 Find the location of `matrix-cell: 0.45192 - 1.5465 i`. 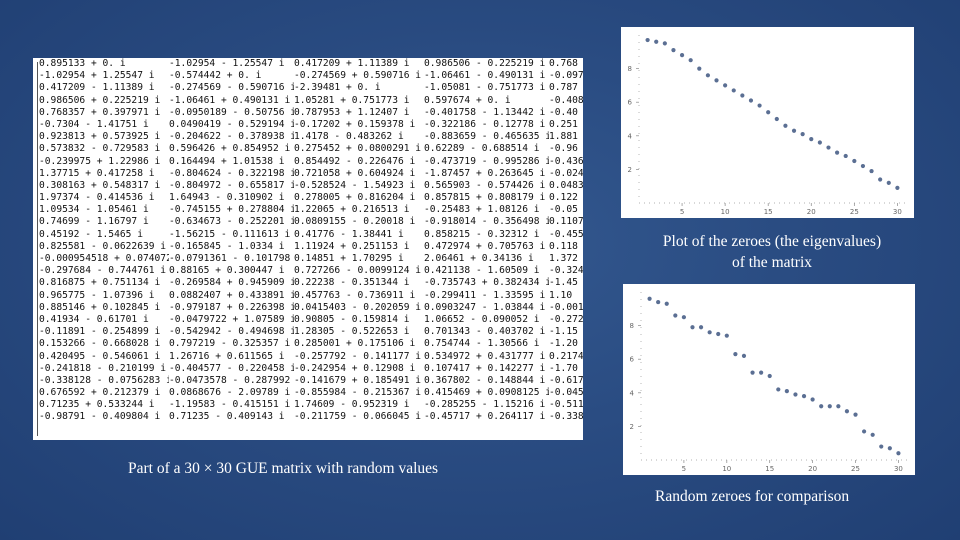

matrix-cell: 0.45192 - 1.5465 i is located at coordinates (91, 234).